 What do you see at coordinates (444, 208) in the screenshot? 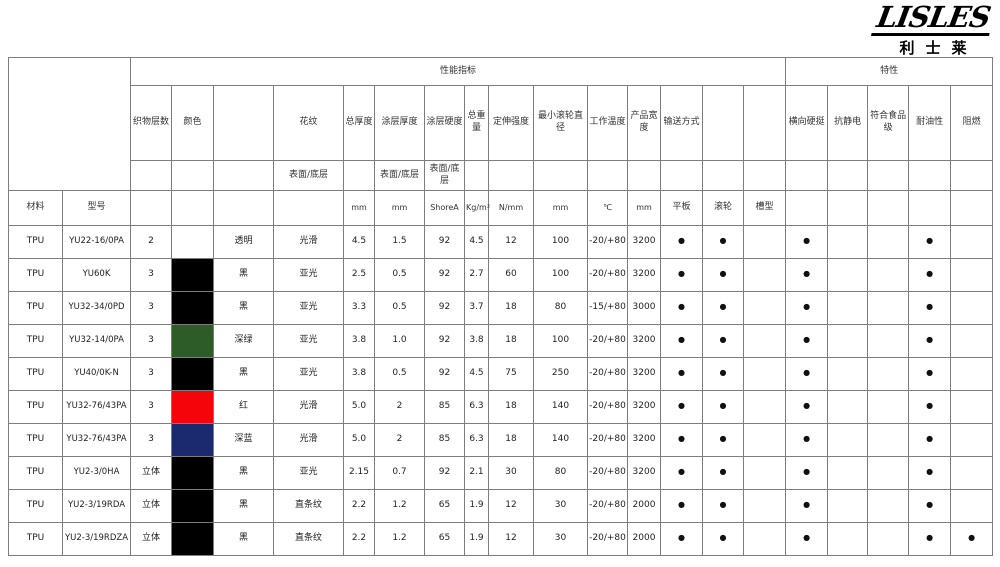
I see `unit-shore-a: ShoreA` at bounding box center [444, 208].